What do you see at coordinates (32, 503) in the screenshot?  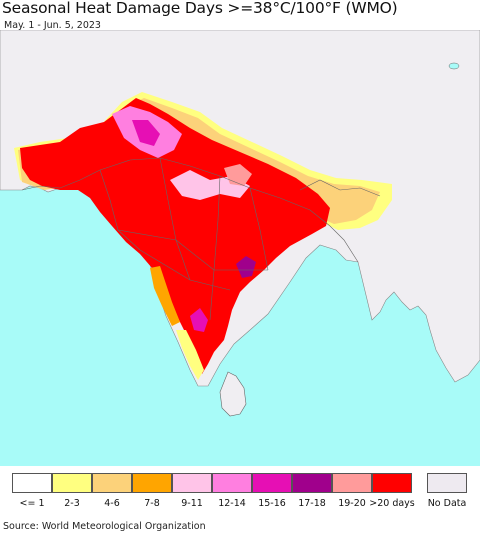 I see `legend-label: <= 1` at bounding box center [32, 503].